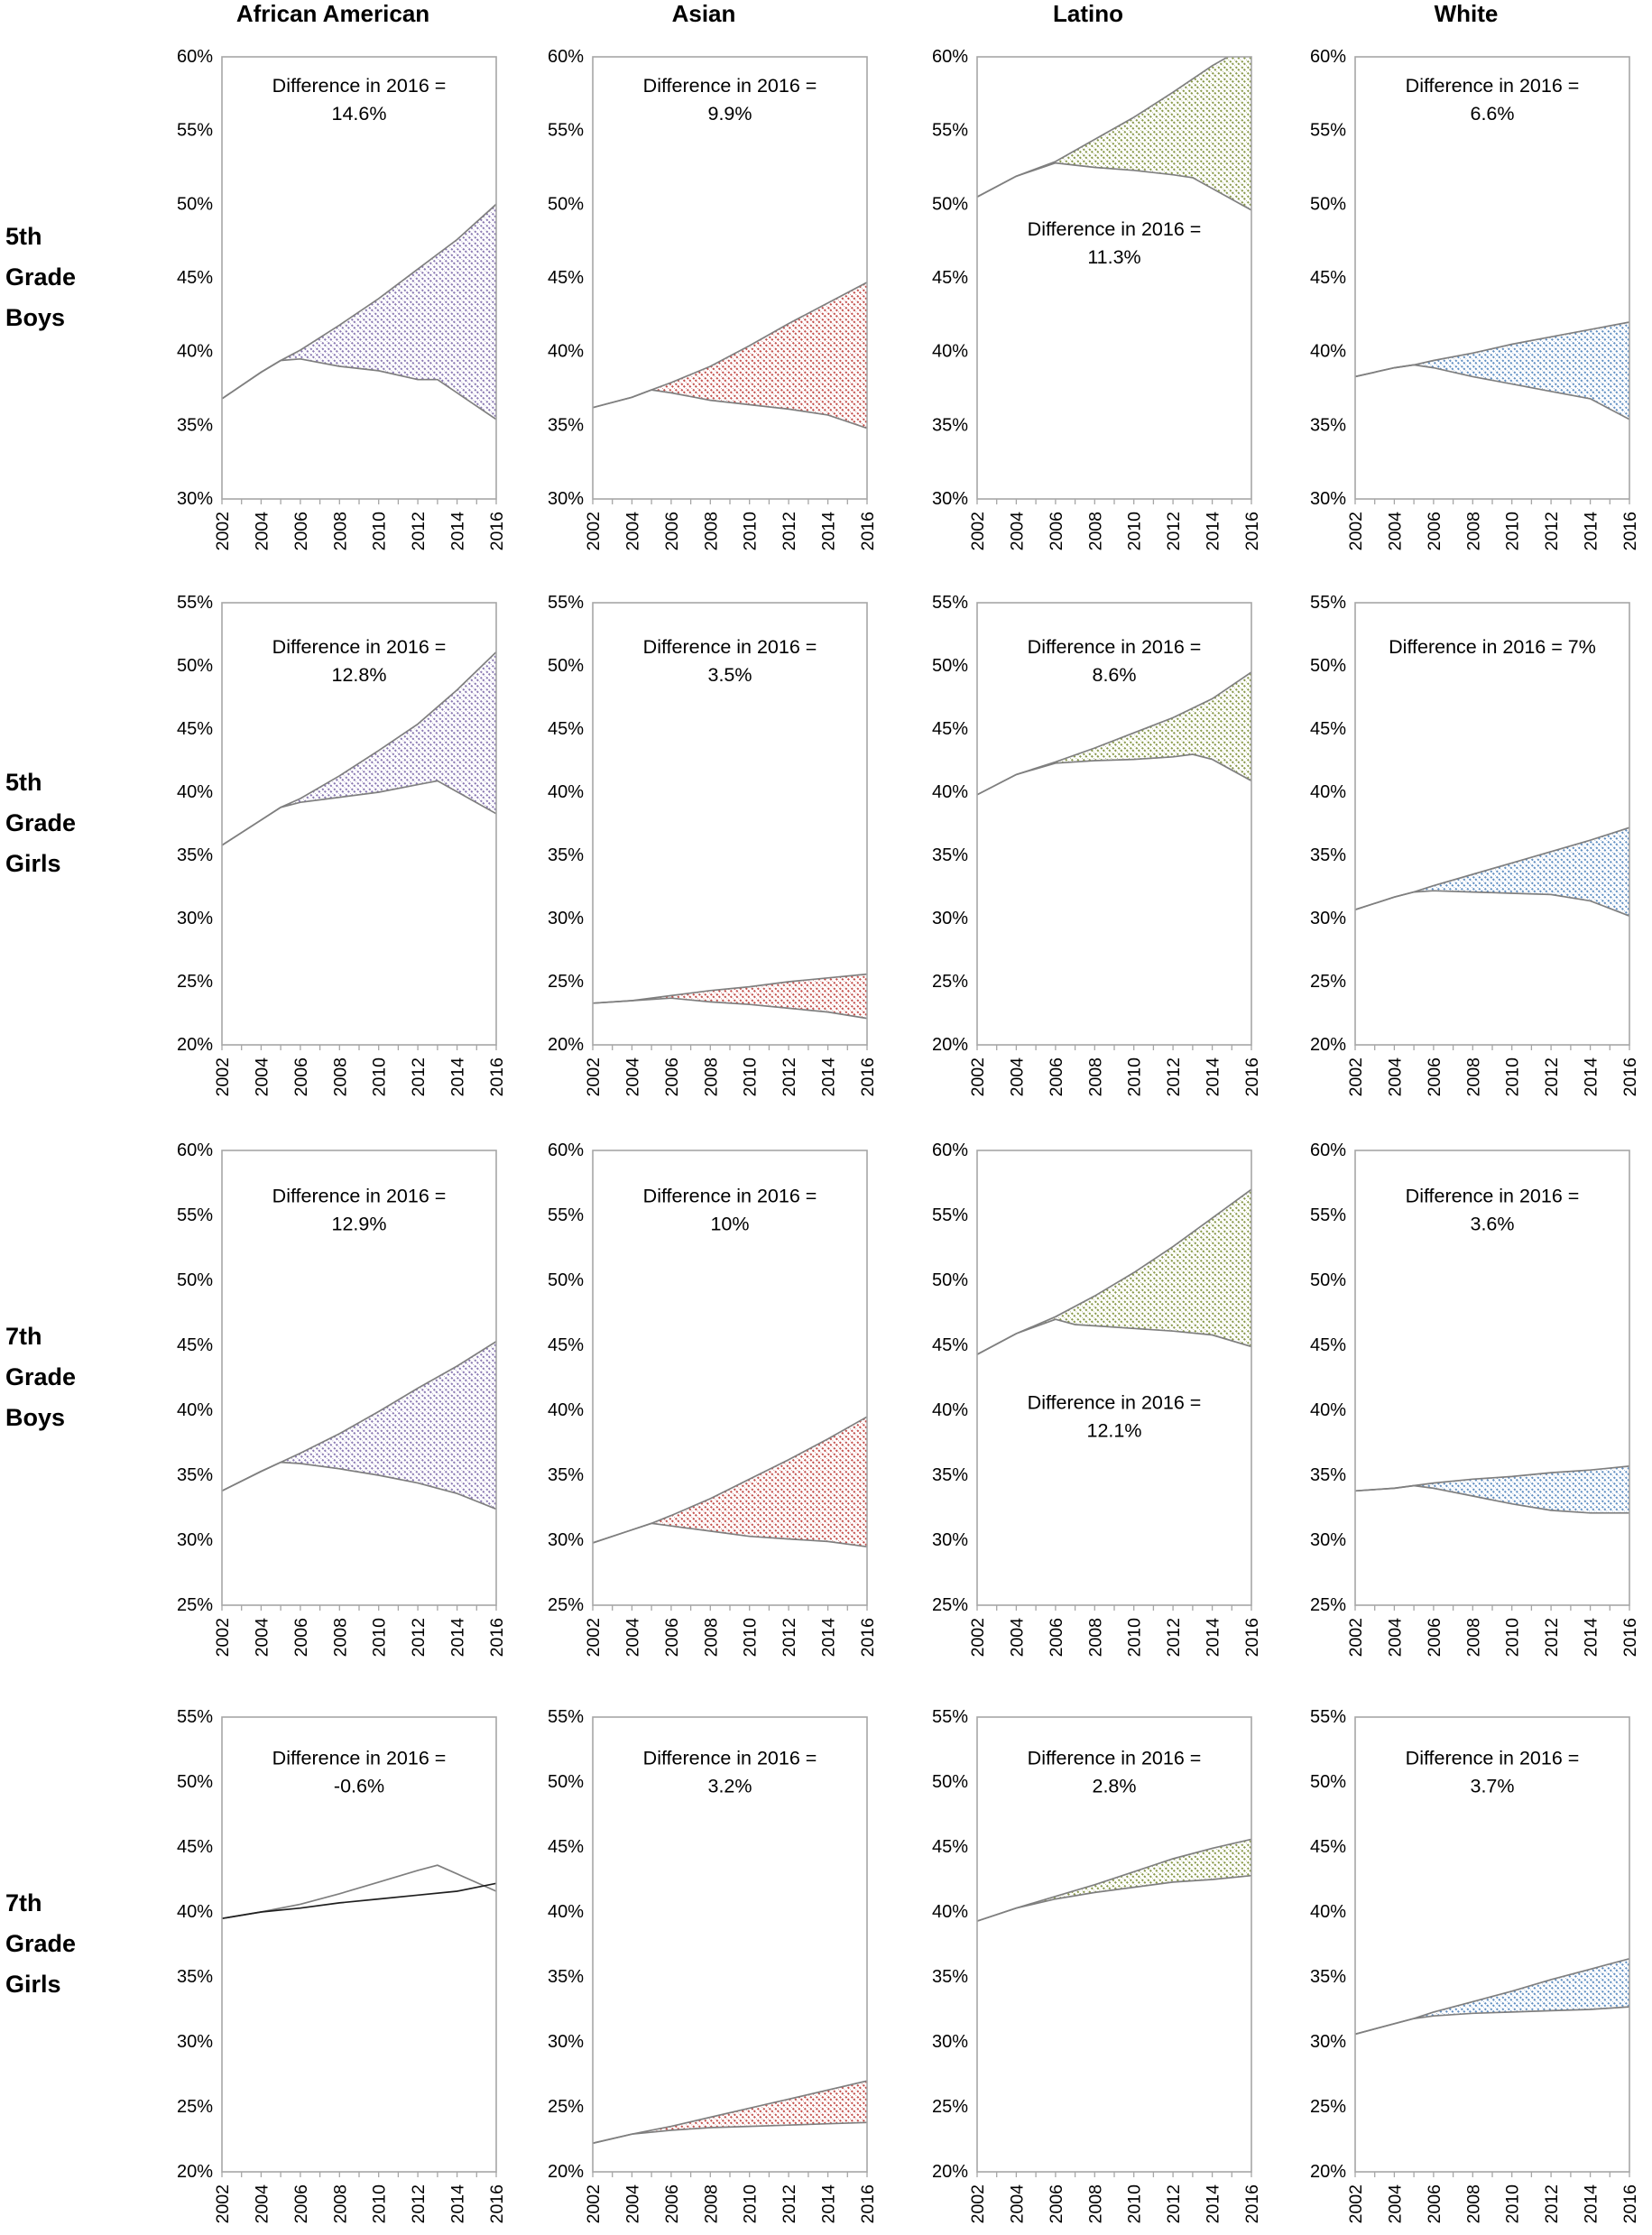 The image size is (1652, 2235). Describe the element at coordinates (1088, 13) in the screenshot. I see `column-header-latino: Latino` at that location.